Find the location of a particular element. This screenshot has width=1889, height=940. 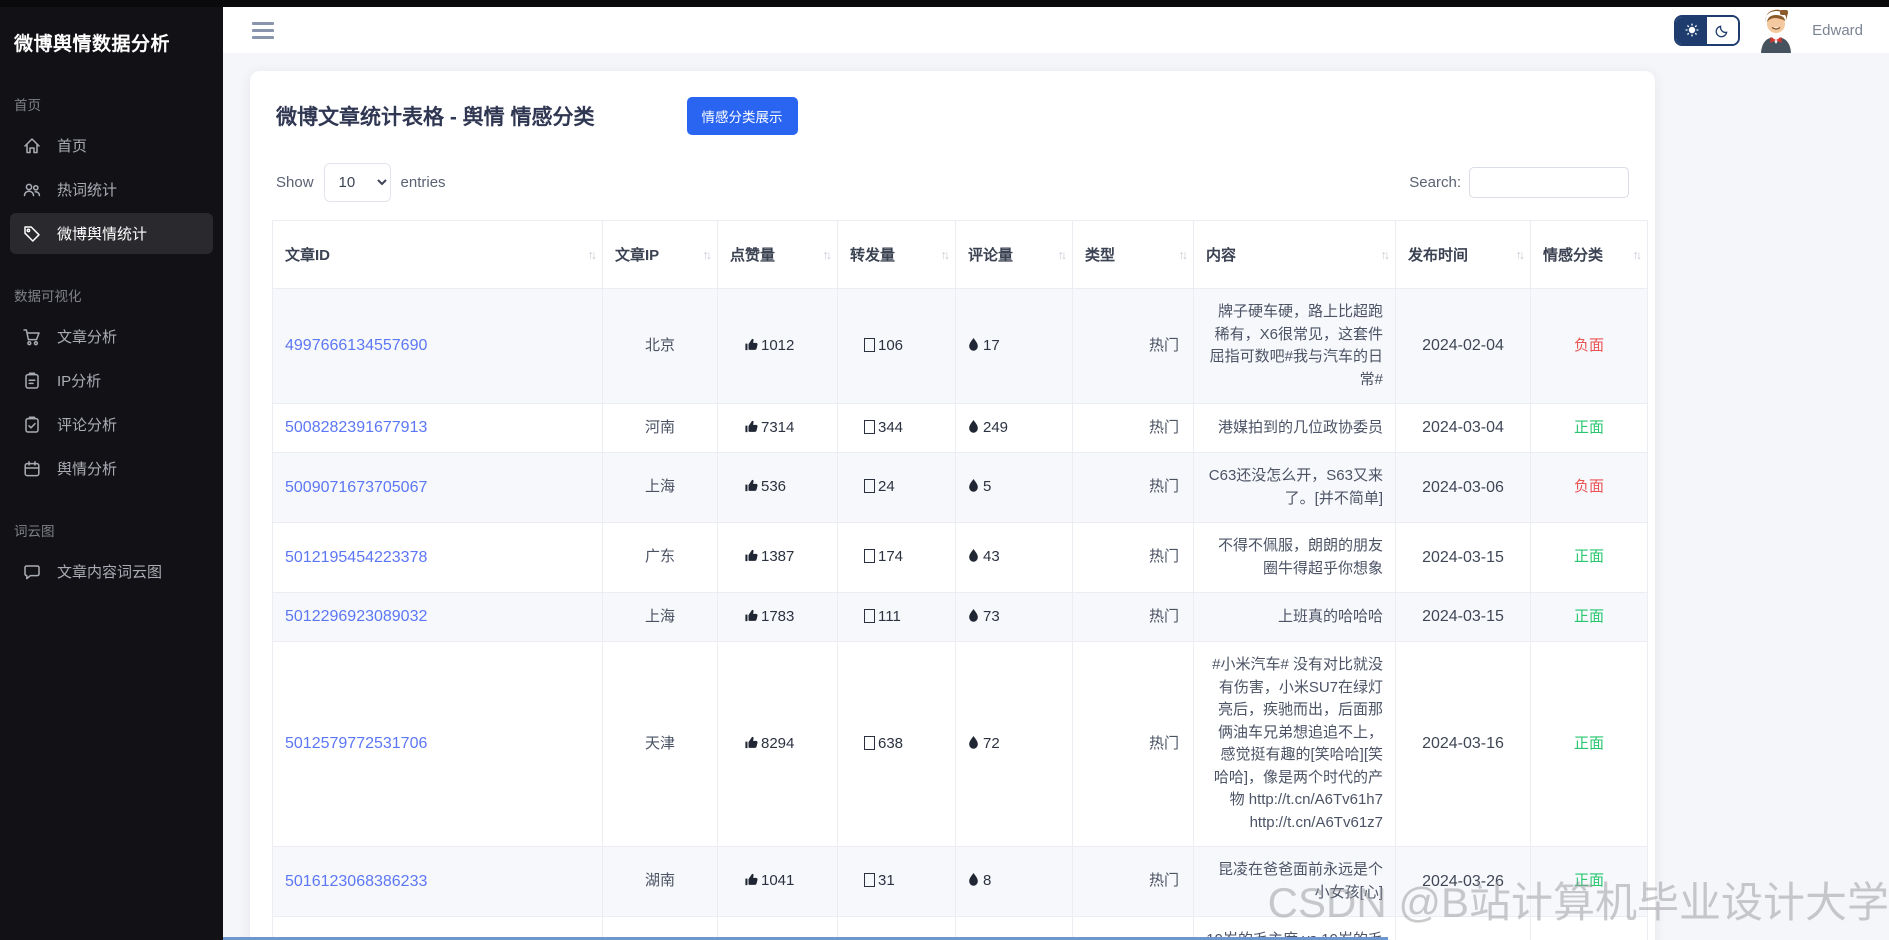

sidebar-item-calendar: 舆情分析 is located at coordinates (111, 468).